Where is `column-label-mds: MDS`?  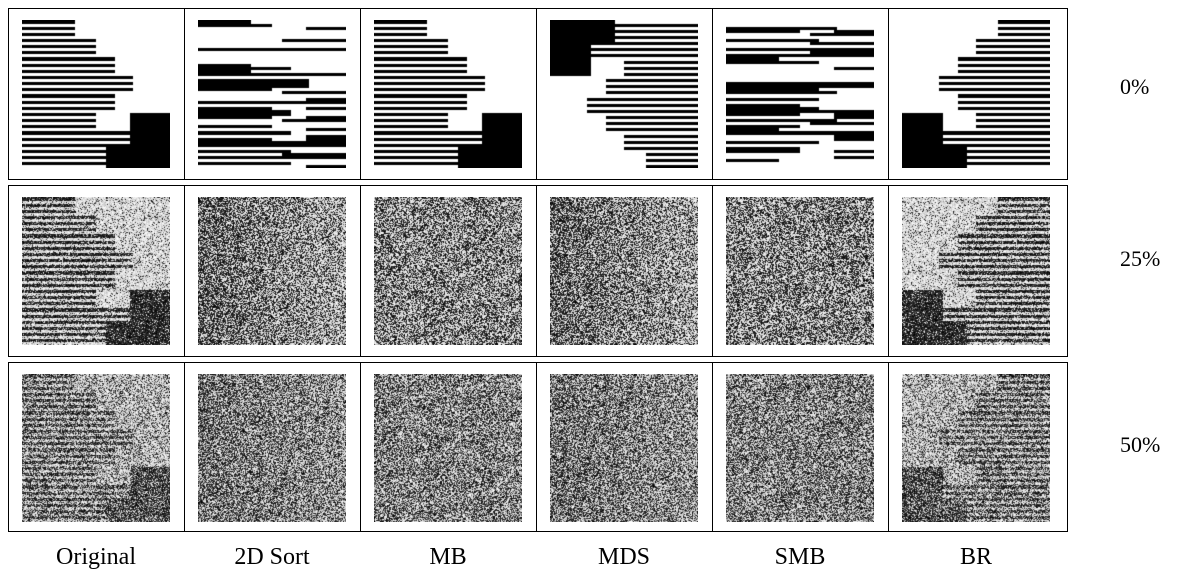
column-label-mds: MDS is located at coordinates (624, 557).